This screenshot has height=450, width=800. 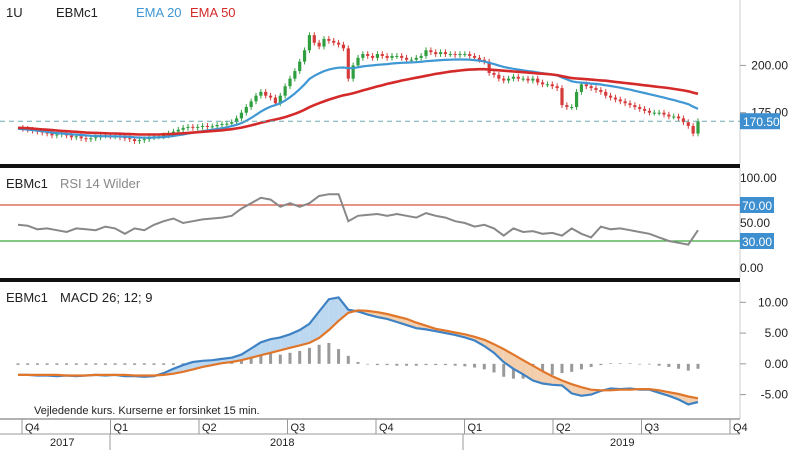 What do you see at coordinates (32, 428) in the screenshot?
I see `quarter-label: Q4` at bounding box center [32, 428].